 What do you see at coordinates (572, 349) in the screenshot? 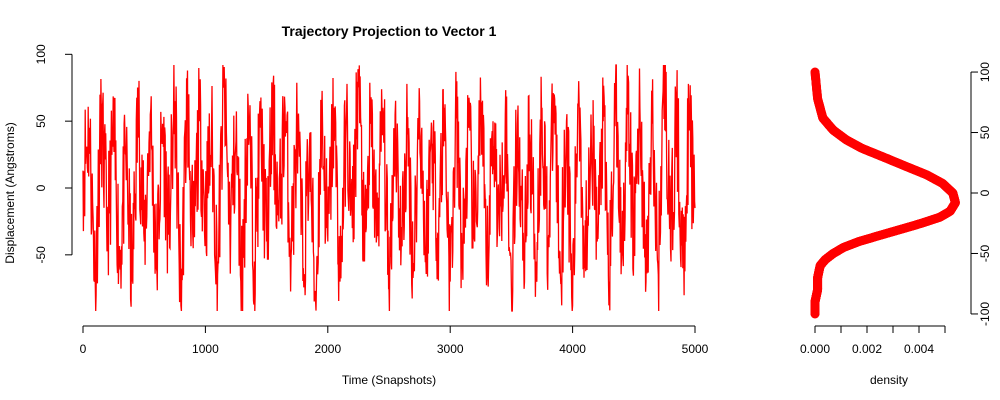
I see `x-tick-label: 4000` at bounding box center [572, 349].